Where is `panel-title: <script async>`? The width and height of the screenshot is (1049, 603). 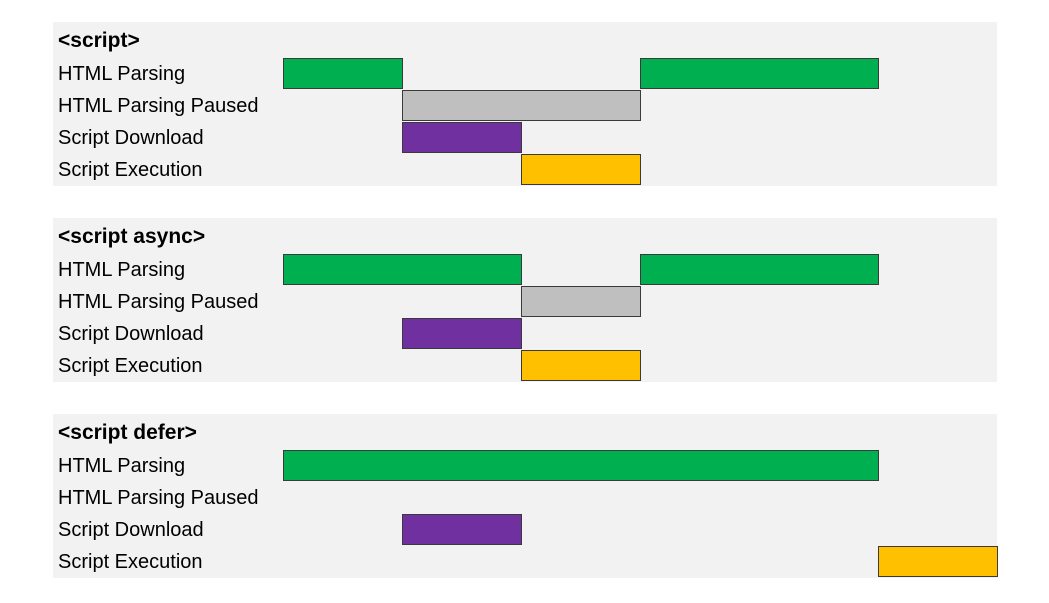
panel-title: <script async> is located at coordinates (132, 236).